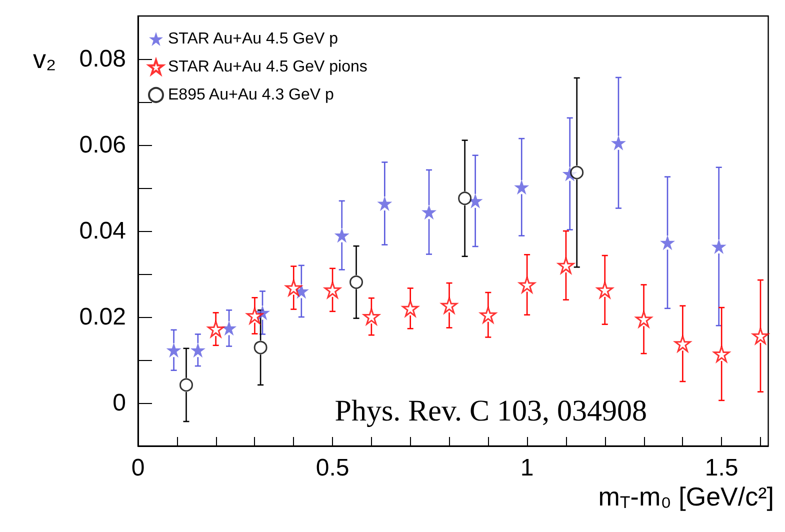  Describe the element at coordinates (268, 67) in the screenshot. I see `legend-label: STAR Au+Au 4.5 GeV pions` at that location.